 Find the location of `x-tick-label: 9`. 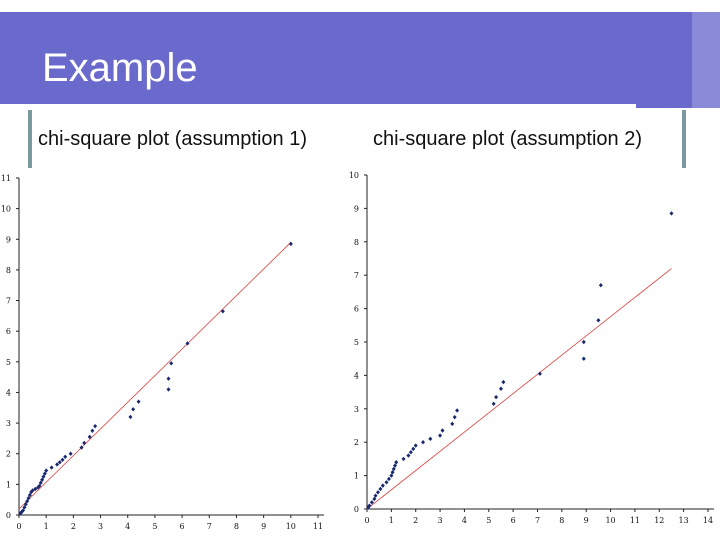

x-tick-label: 9 is located at coordinates (263, 526).